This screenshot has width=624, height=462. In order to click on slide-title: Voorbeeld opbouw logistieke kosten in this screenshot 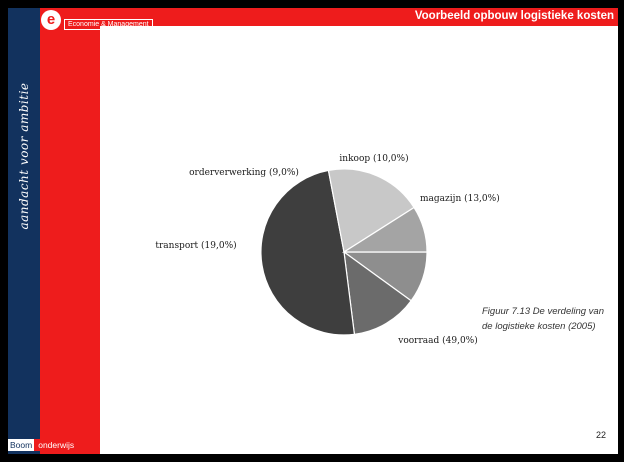, I will do `click(514, 16)`.